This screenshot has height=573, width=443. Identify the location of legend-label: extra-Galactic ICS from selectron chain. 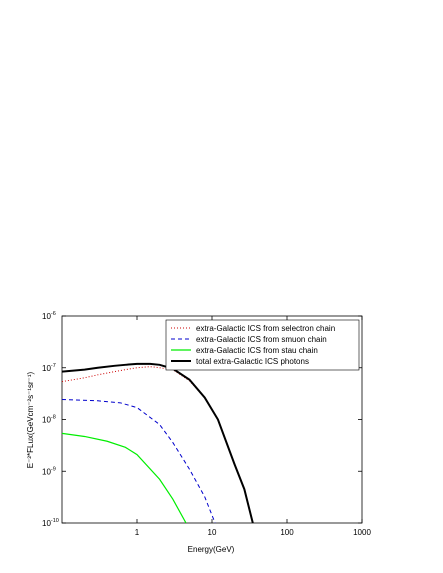
(265, 328).